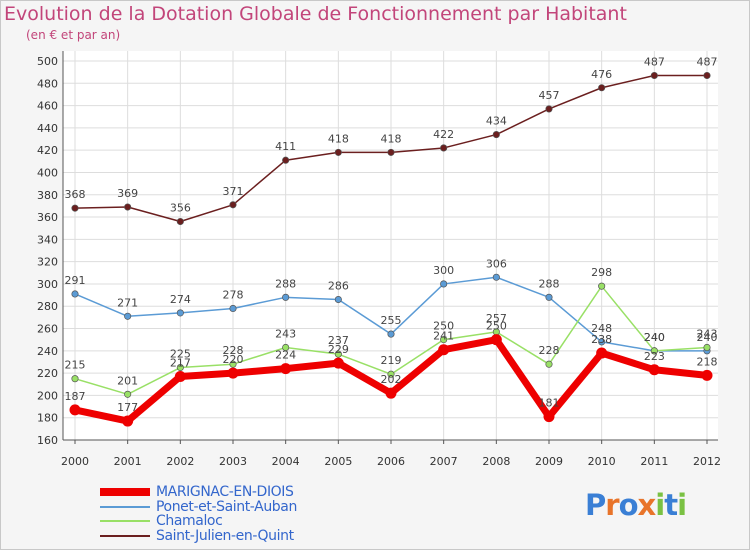 The height and width of the screenshot is (550, 750). I want to click on xtick-label-2000: 2000, so click(75, 461).